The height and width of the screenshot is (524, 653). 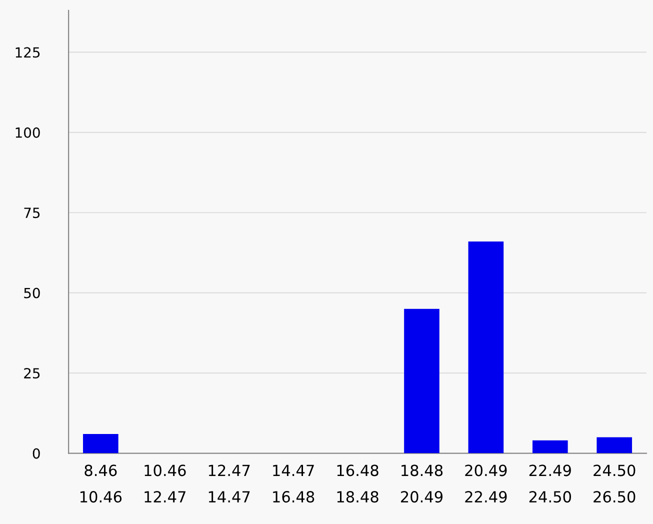 I want to click on x-tick-label: 16.48 18.48, so click(x=357, y=483).